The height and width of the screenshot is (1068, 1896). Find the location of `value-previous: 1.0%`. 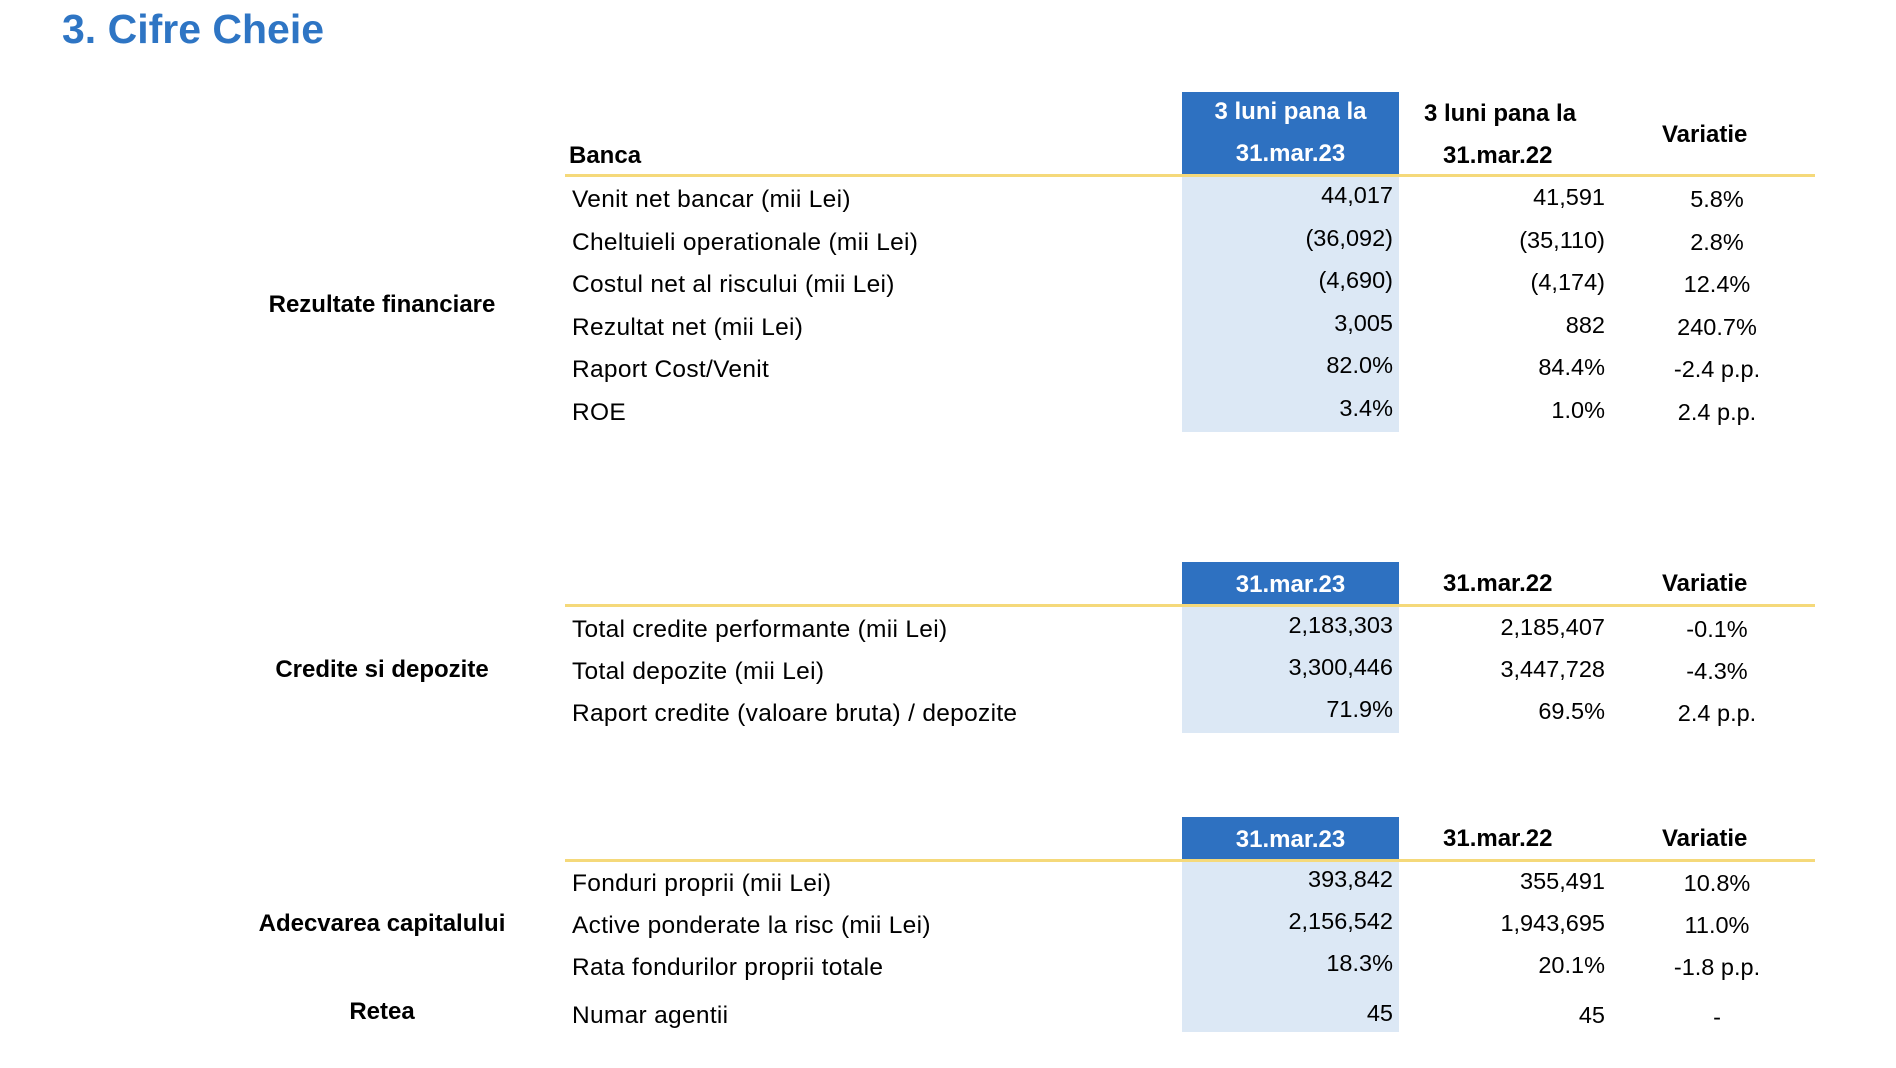

value-previous: 1.0% is located at coordinates (1578, 409).